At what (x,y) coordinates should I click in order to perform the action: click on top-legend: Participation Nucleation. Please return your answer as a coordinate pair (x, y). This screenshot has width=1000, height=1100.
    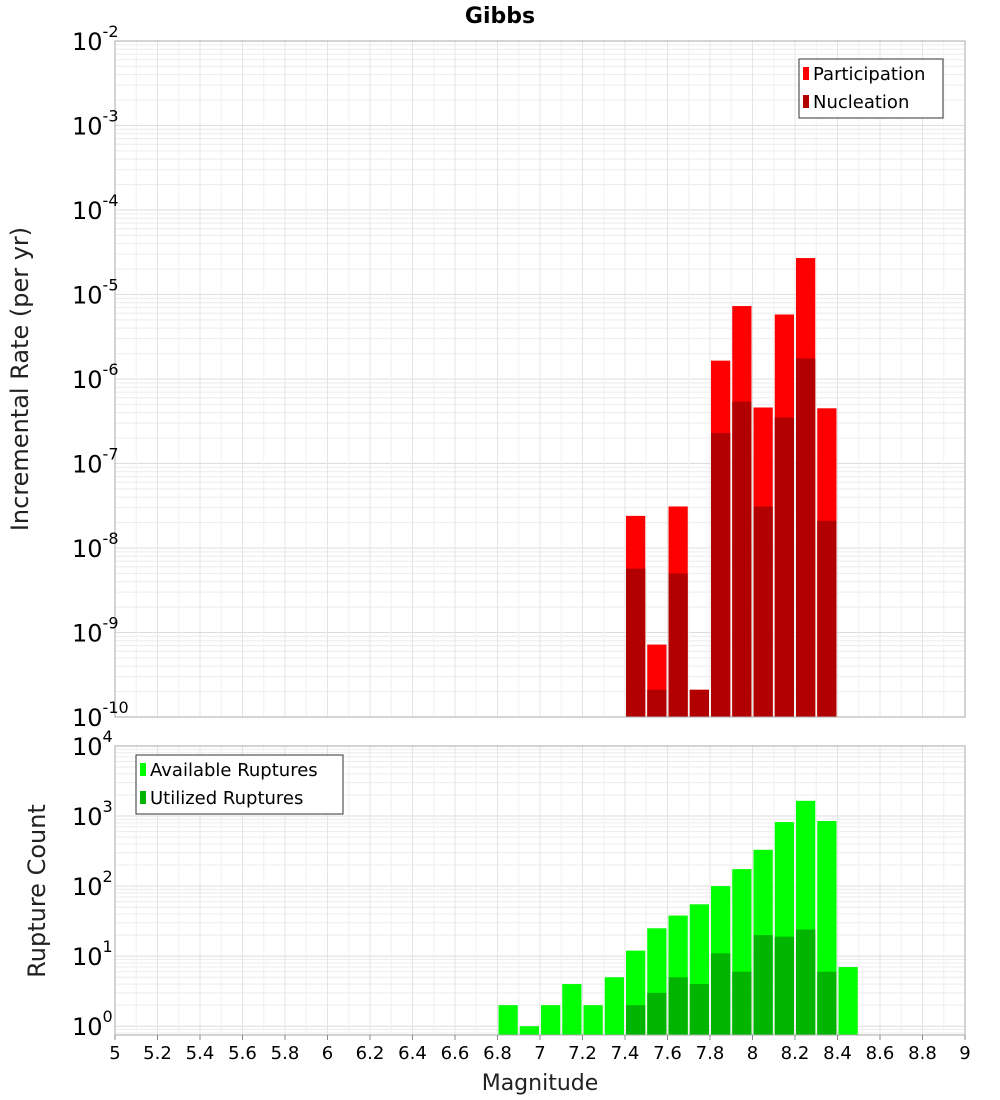
    Looking at the image, I should click on (871, 88).